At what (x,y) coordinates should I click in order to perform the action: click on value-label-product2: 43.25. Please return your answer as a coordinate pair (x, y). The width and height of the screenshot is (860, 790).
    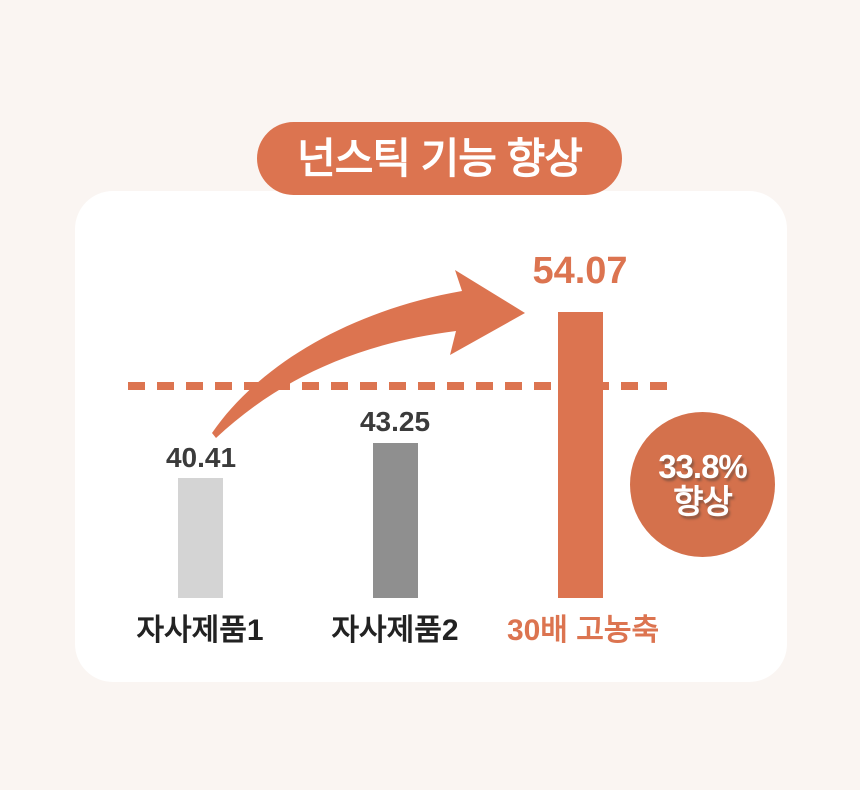
    Looking at the image, I should click on (395, 421).